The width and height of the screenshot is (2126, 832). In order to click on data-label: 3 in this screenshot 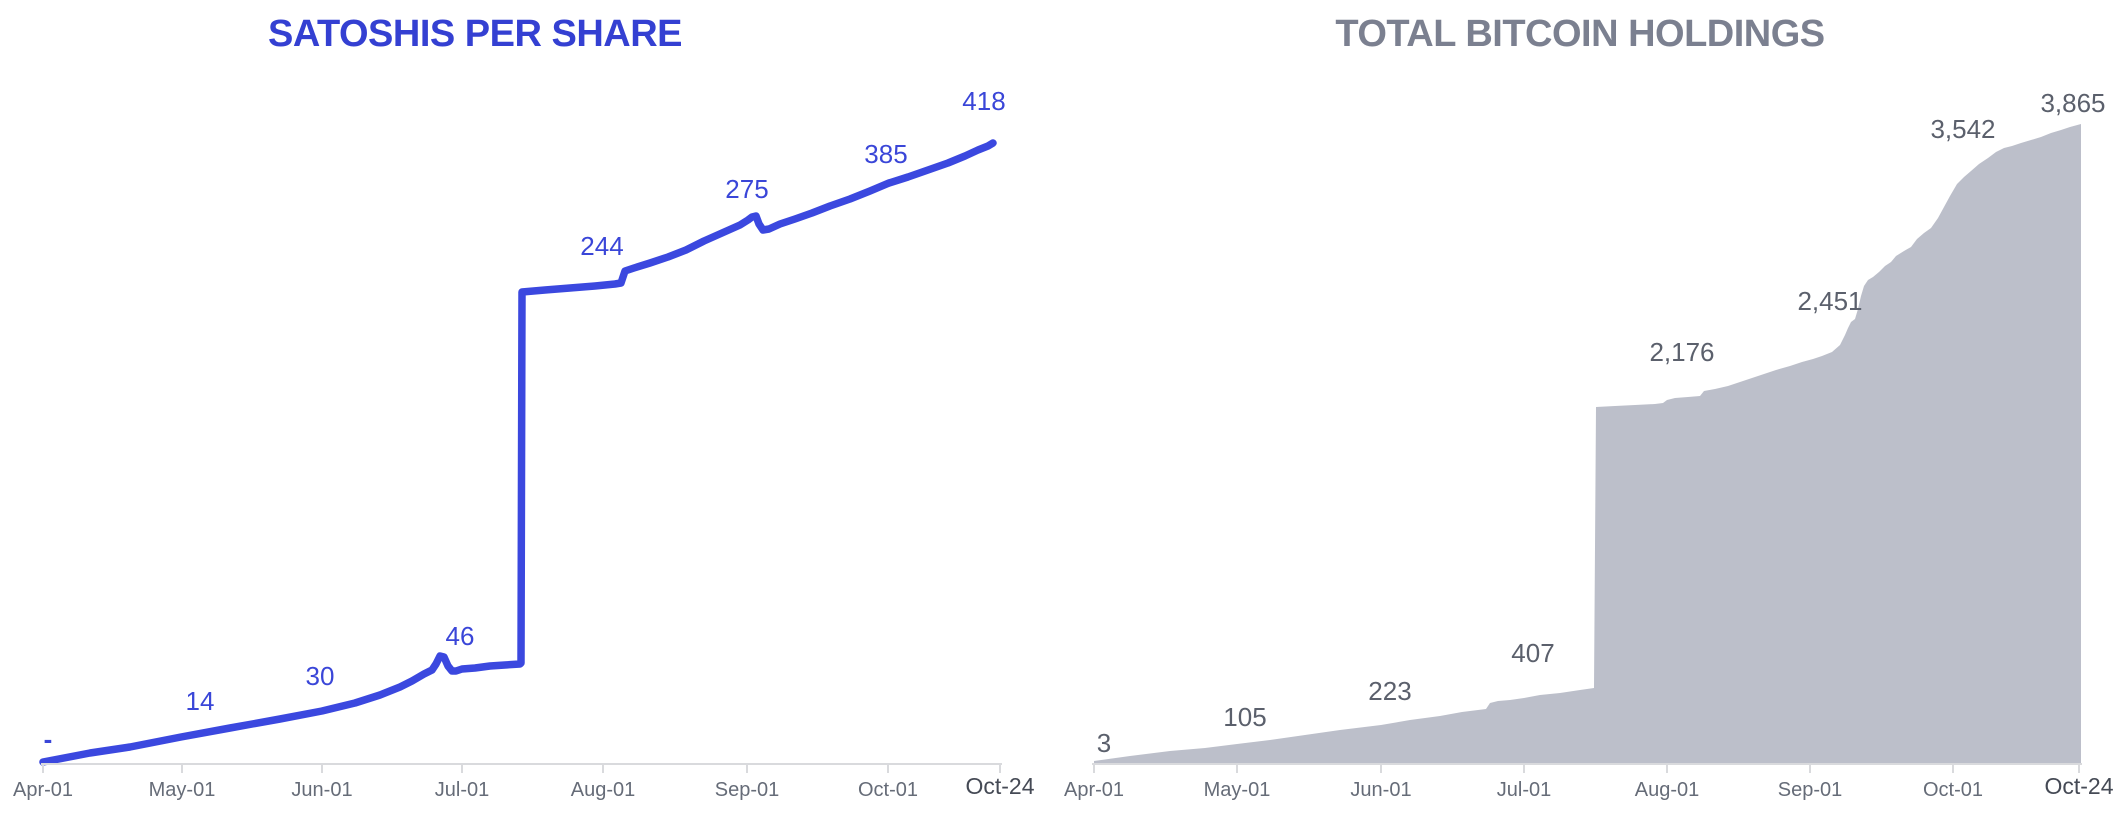, I will do `click(1104, 743)`.